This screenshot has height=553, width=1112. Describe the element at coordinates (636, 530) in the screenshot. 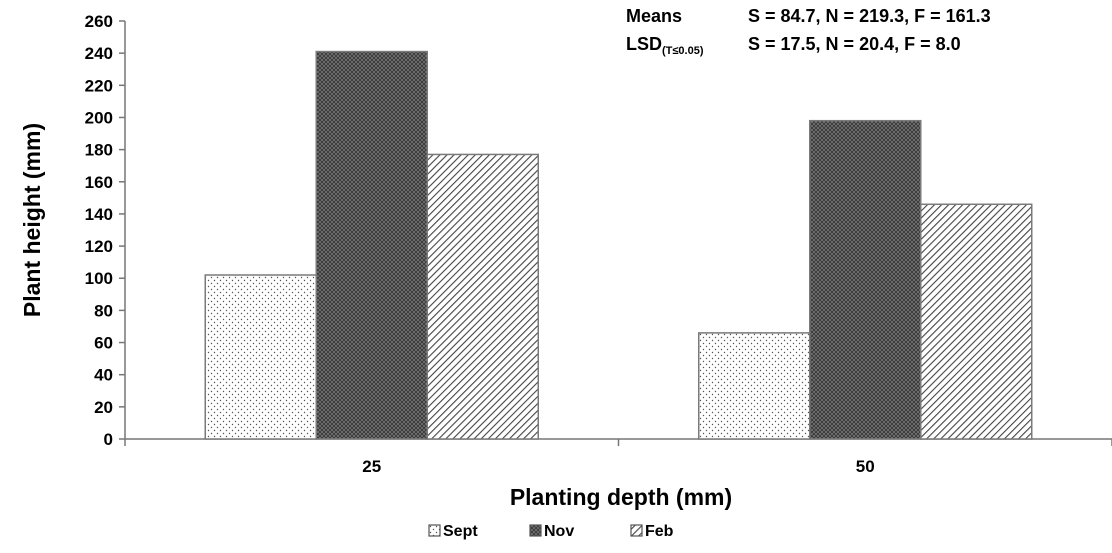

I see `legend-swatch-feb` at that location.